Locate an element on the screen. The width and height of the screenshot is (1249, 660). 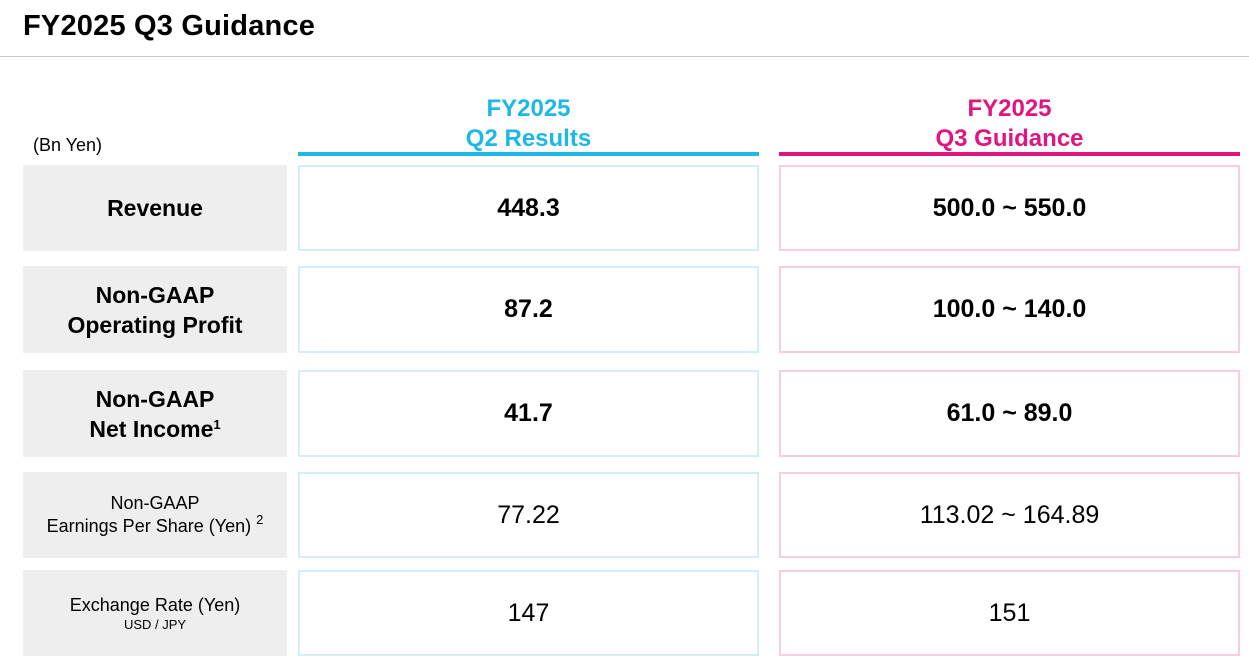
row-label-eps: Non-GAAP Earnings Per Share (Yen) 2 is located at coordinates (155, 515).